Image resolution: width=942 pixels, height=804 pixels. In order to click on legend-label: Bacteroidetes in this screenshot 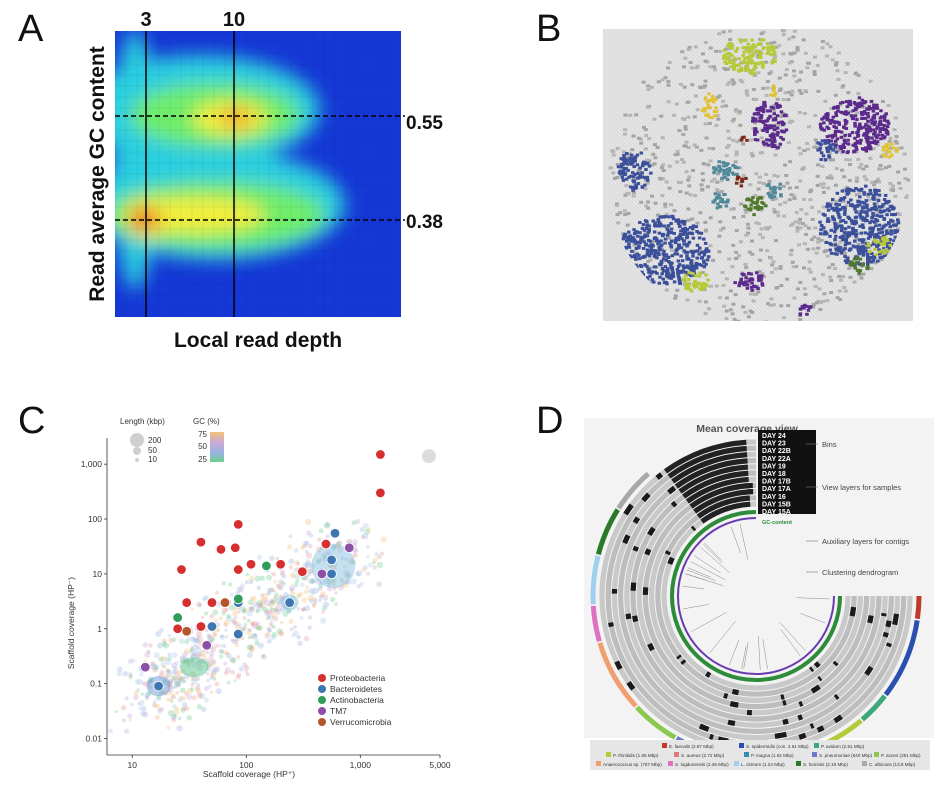, I will do `click(356, 689)`.